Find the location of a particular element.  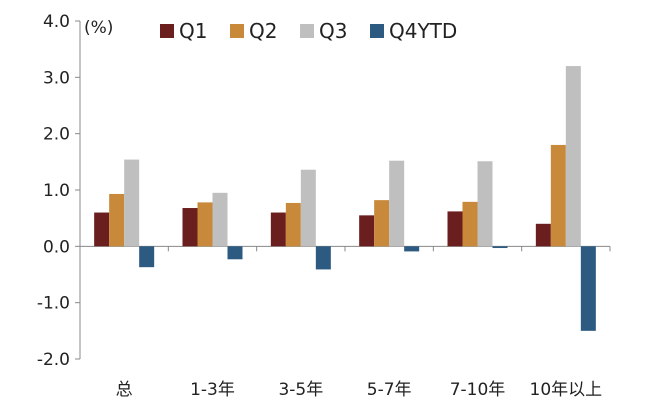

y-tick-label: -1.0 is located at coordinates (53, 304).